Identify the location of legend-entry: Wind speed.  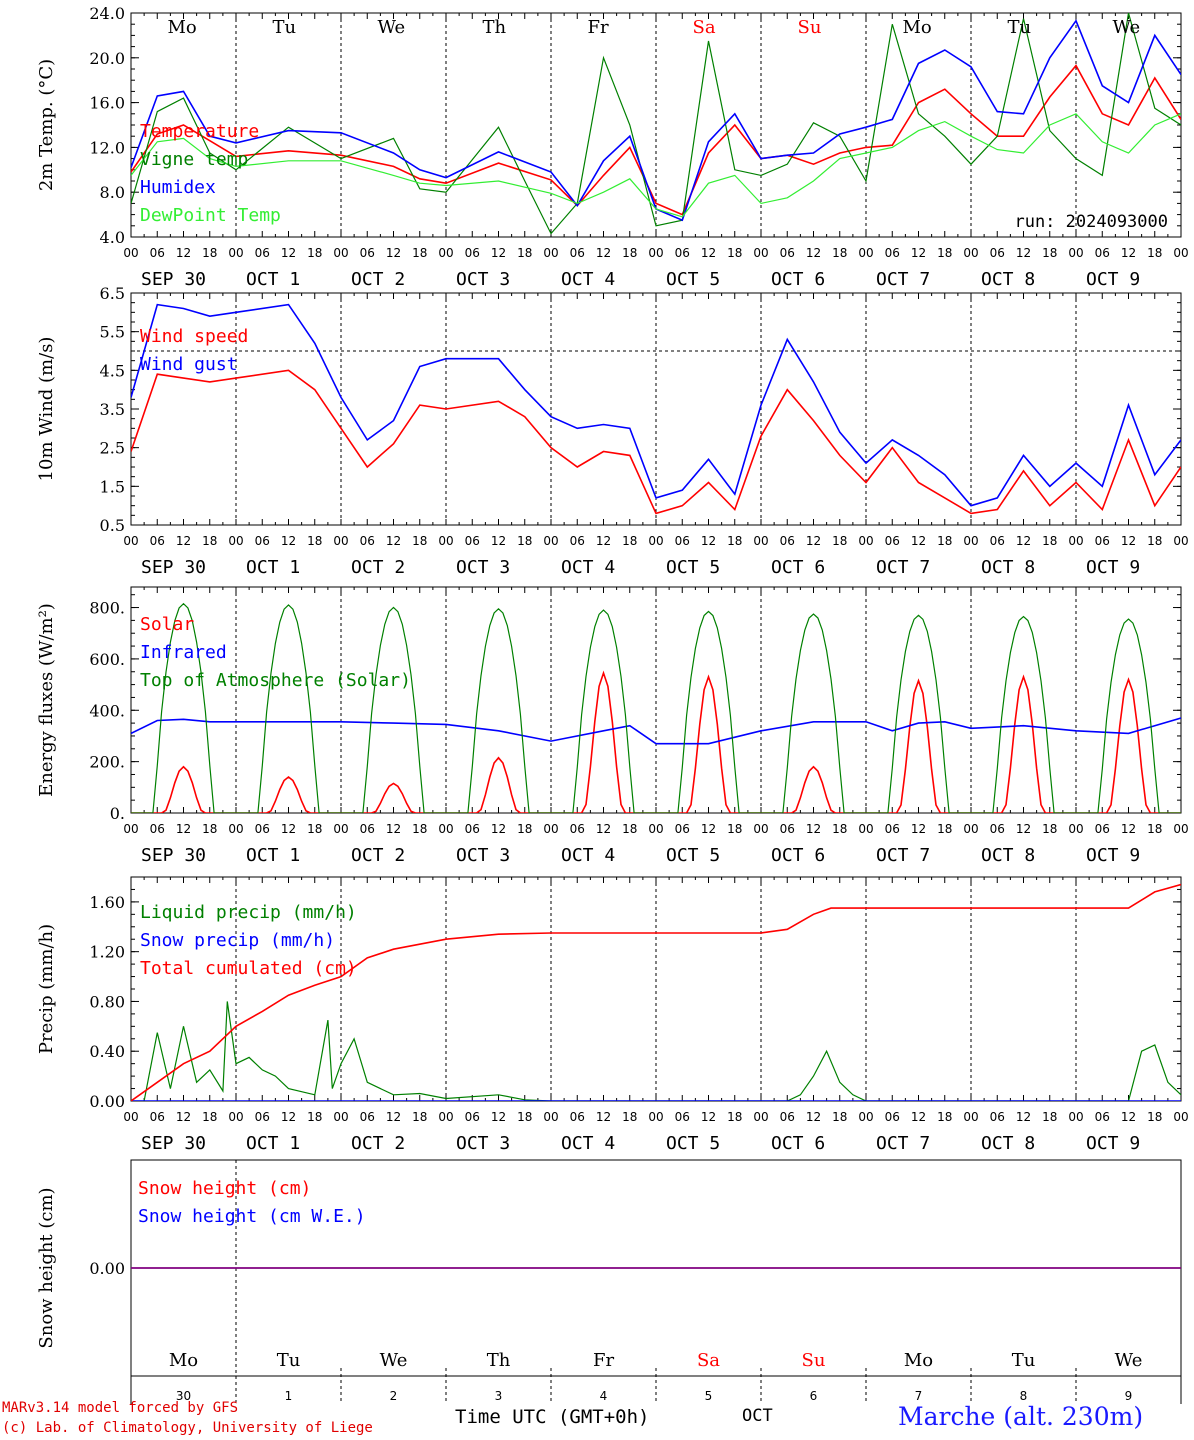
(194, 336).